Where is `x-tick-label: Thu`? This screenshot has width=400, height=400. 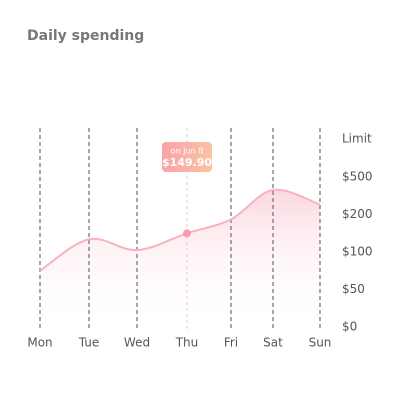 x-tick-label: Thu is located at coordinates (187, 343).